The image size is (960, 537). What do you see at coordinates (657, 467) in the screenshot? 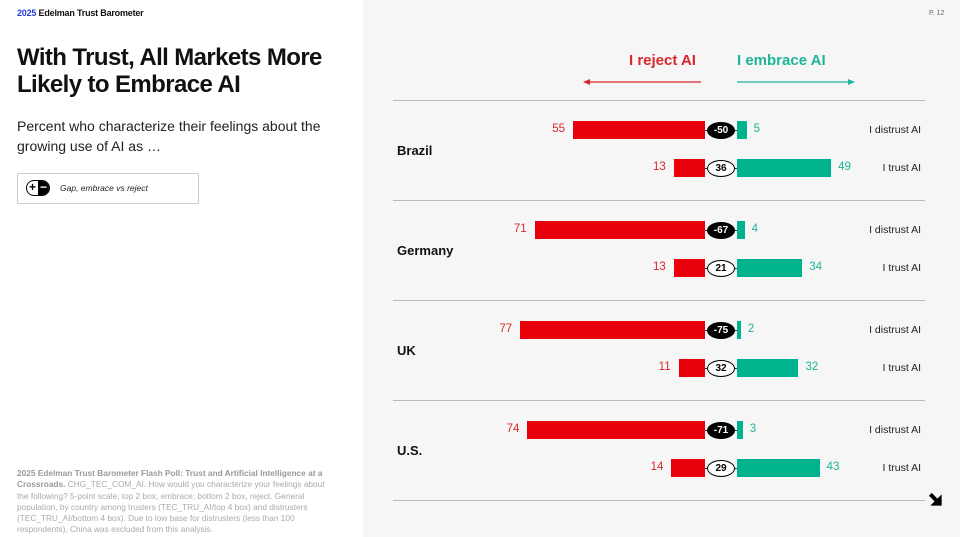
I see `reject-value: 14` at bounding box center [657, 467].